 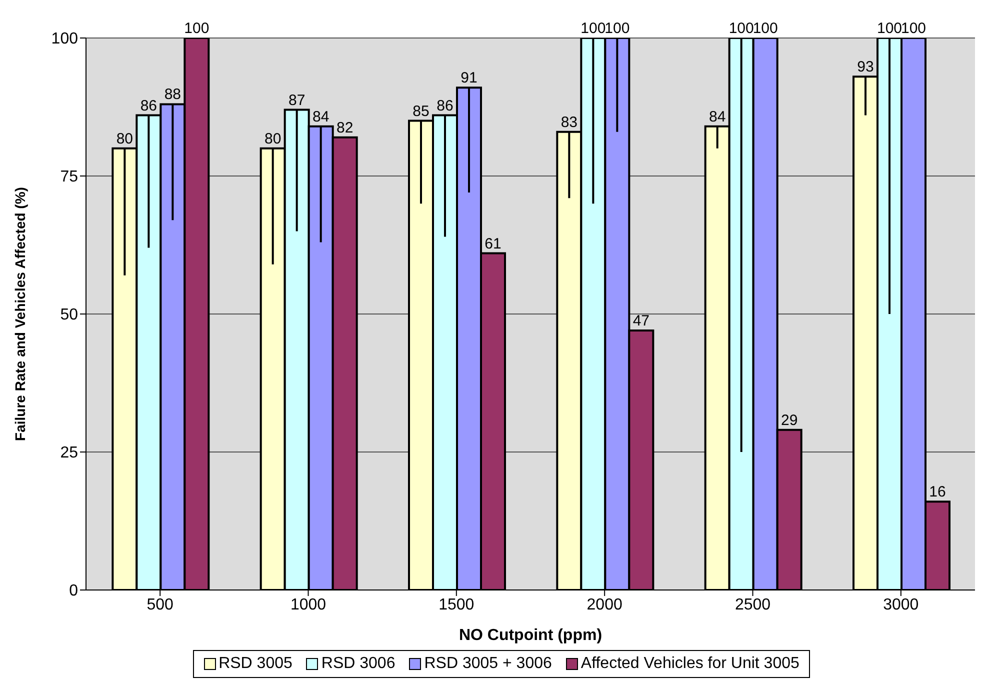 What do you see at coordinates (173, 95) in the screenshot?
I see `data-label: 88` at bounding box center [173, 95].